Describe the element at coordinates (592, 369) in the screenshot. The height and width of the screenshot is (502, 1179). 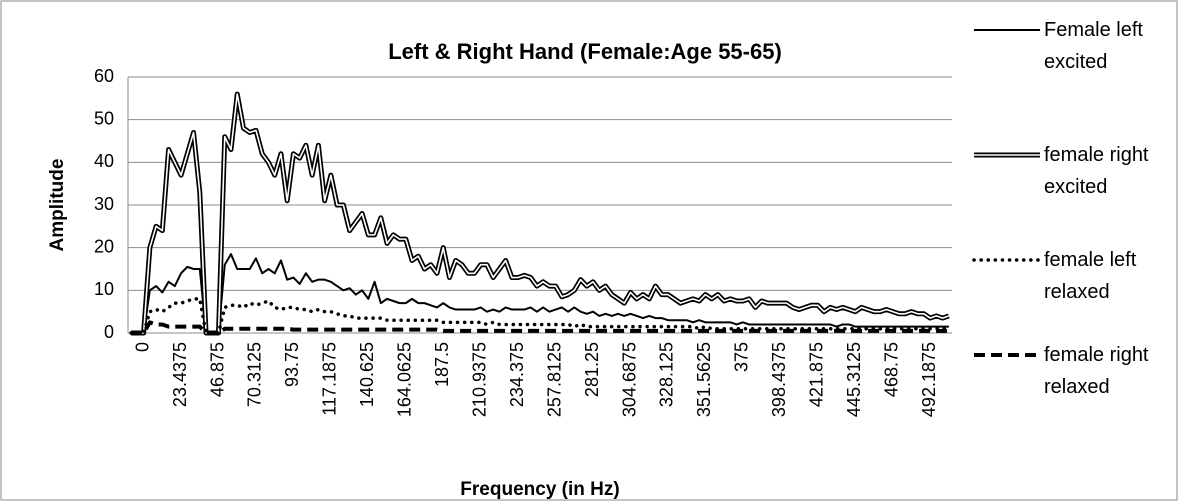
I see `x-tick-label: 281.25` at that location.